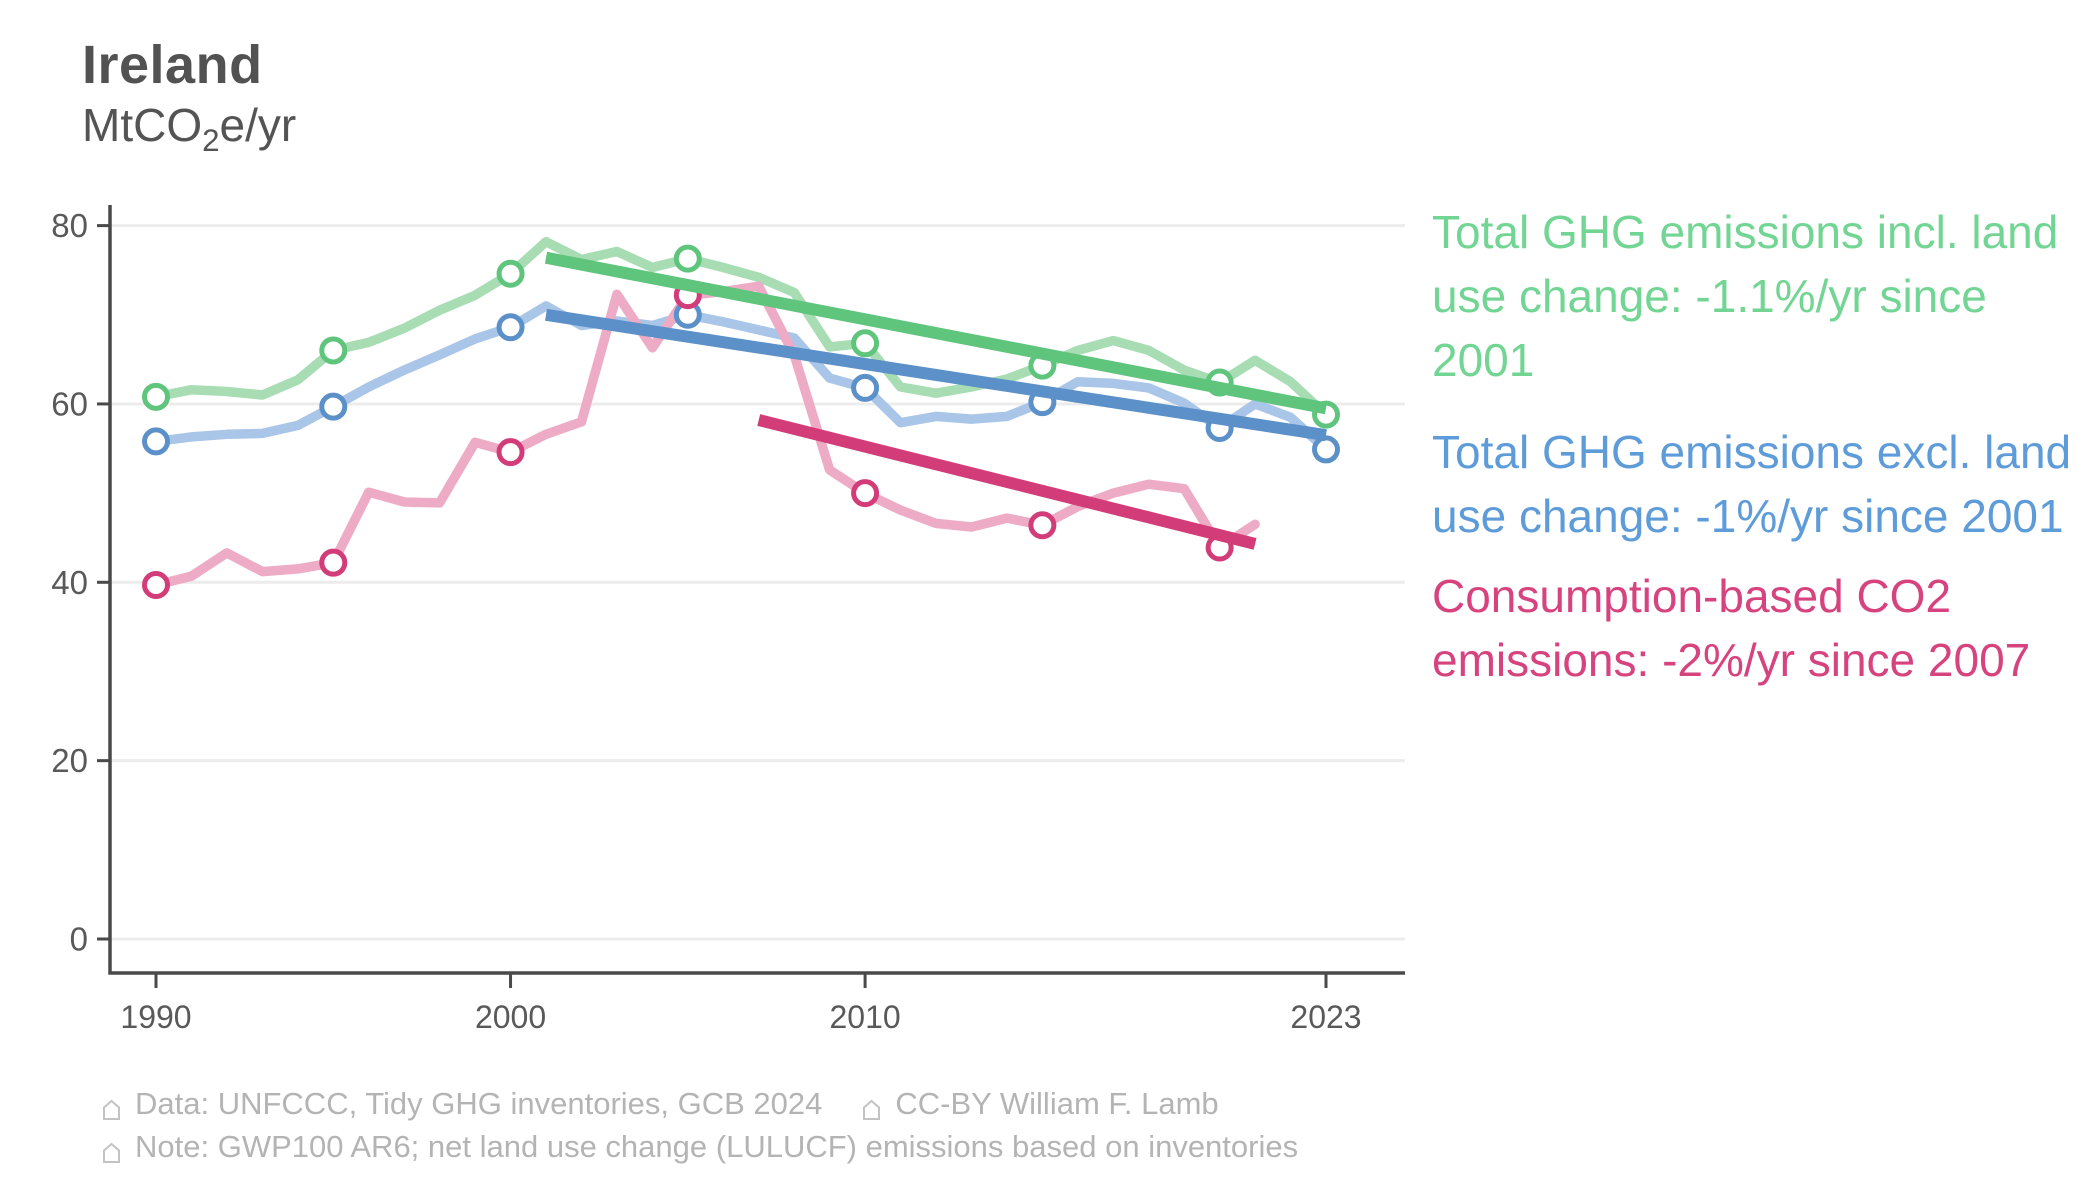 This screenshot has height=1200, width=2100. Describe the element at coordinates (69, 582) in the screenshot. I see `y-tick-label: 40` at that location.